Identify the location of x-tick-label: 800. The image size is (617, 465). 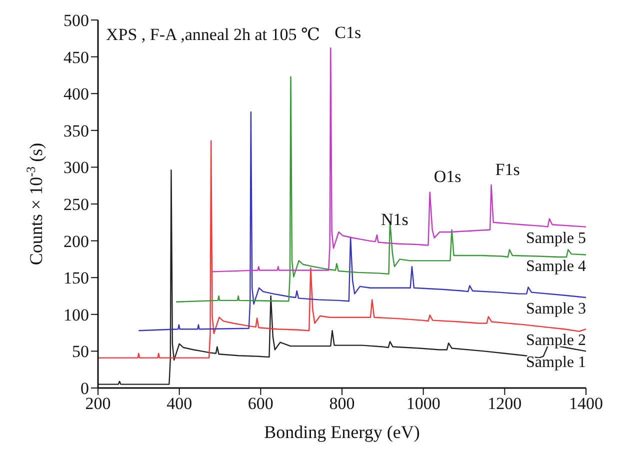
(342, 404).